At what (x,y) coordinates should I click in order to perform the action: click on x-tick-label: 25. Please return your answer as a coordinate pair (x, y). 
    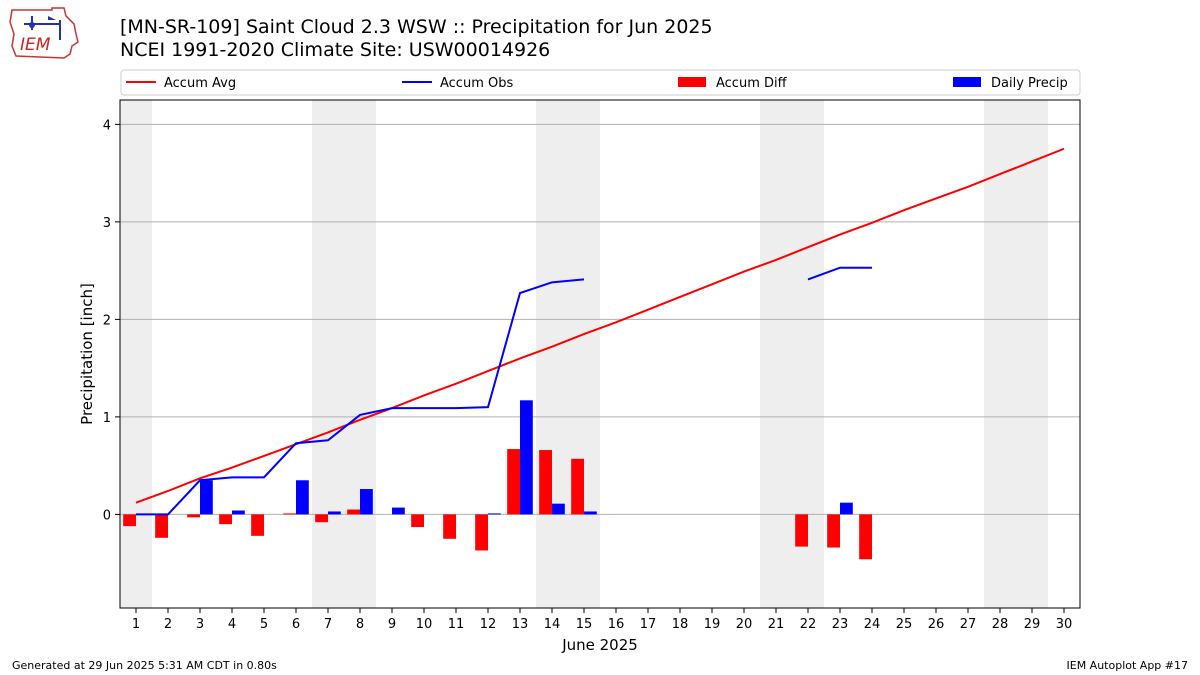
    Looking at the image, I should click on (904, 624).